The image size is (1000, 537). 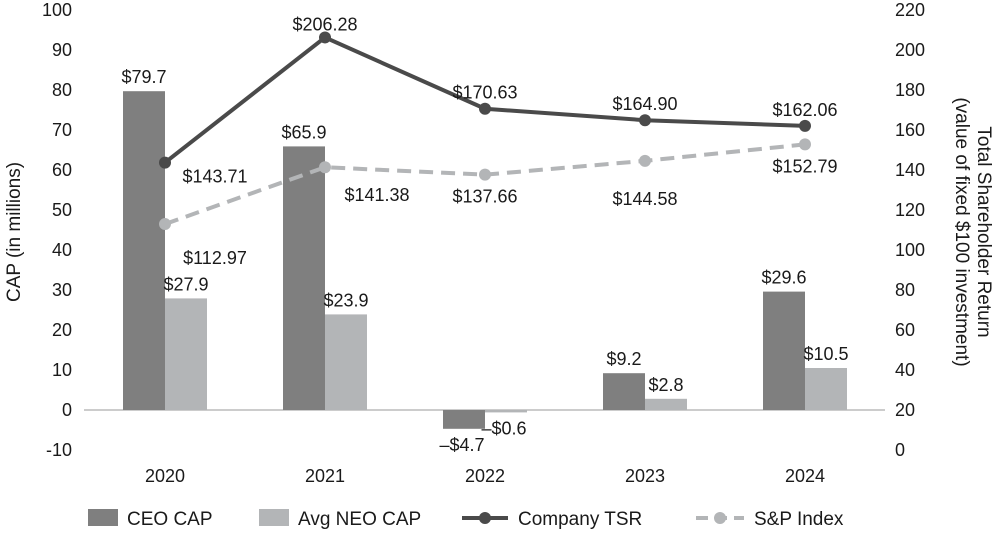 I want to click on point-label-sp-index: $141.38, so click(x=376, y=195).